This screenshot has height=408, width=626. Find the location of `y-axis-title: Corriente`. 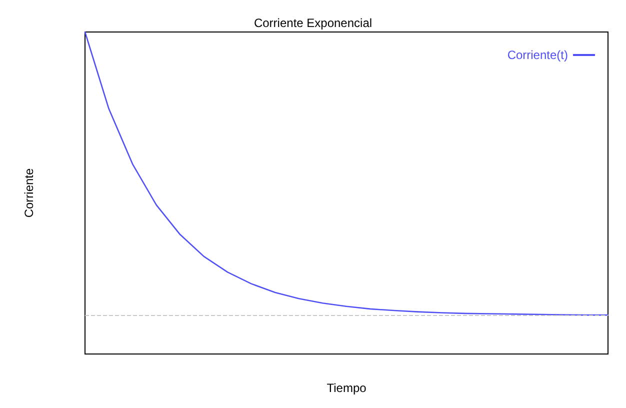

y-axis-title: Corriente is located at coordinates (29, 193).